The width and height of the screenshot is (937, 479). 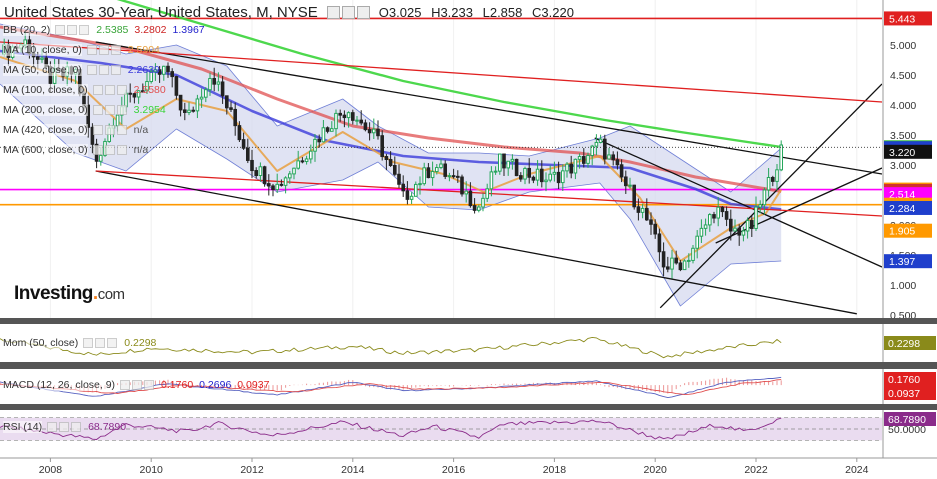 I want to click on price-label-text: 2.284, so click(x=902, y=209).